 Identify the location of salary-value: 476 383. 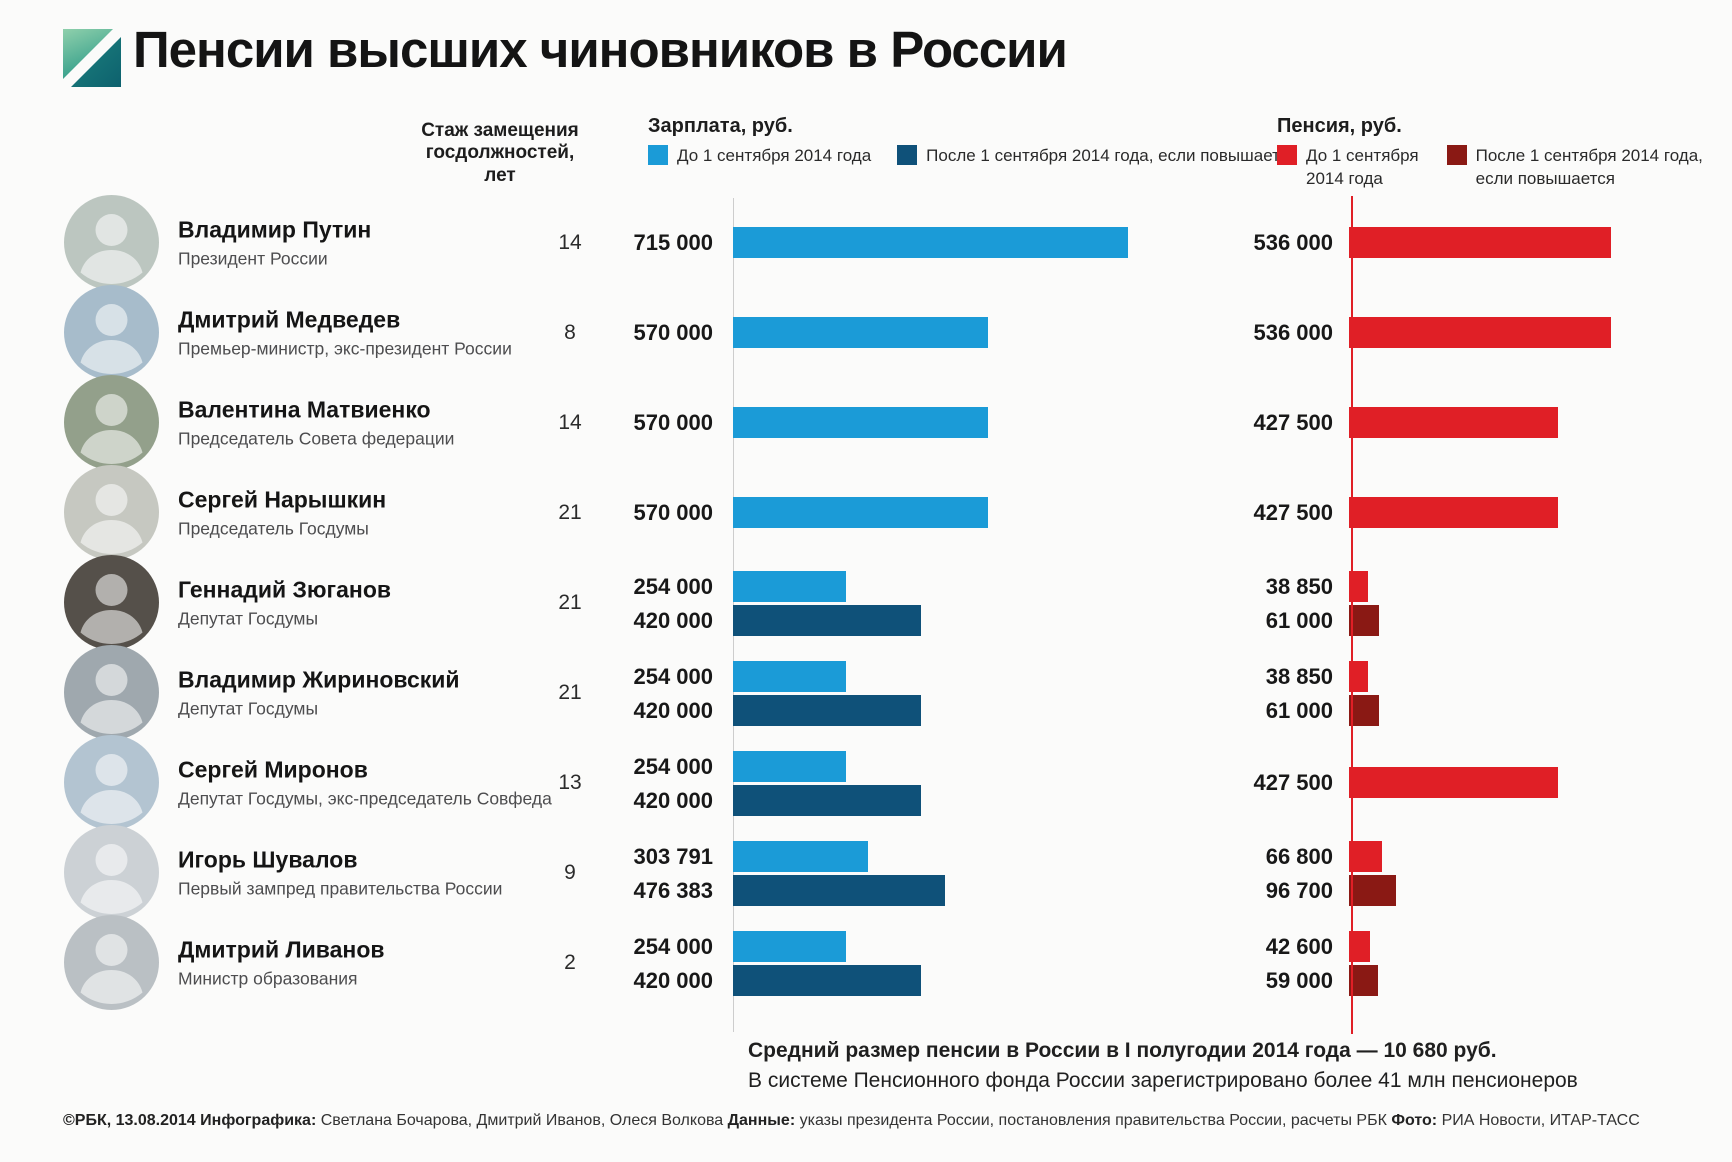
(673, 890).